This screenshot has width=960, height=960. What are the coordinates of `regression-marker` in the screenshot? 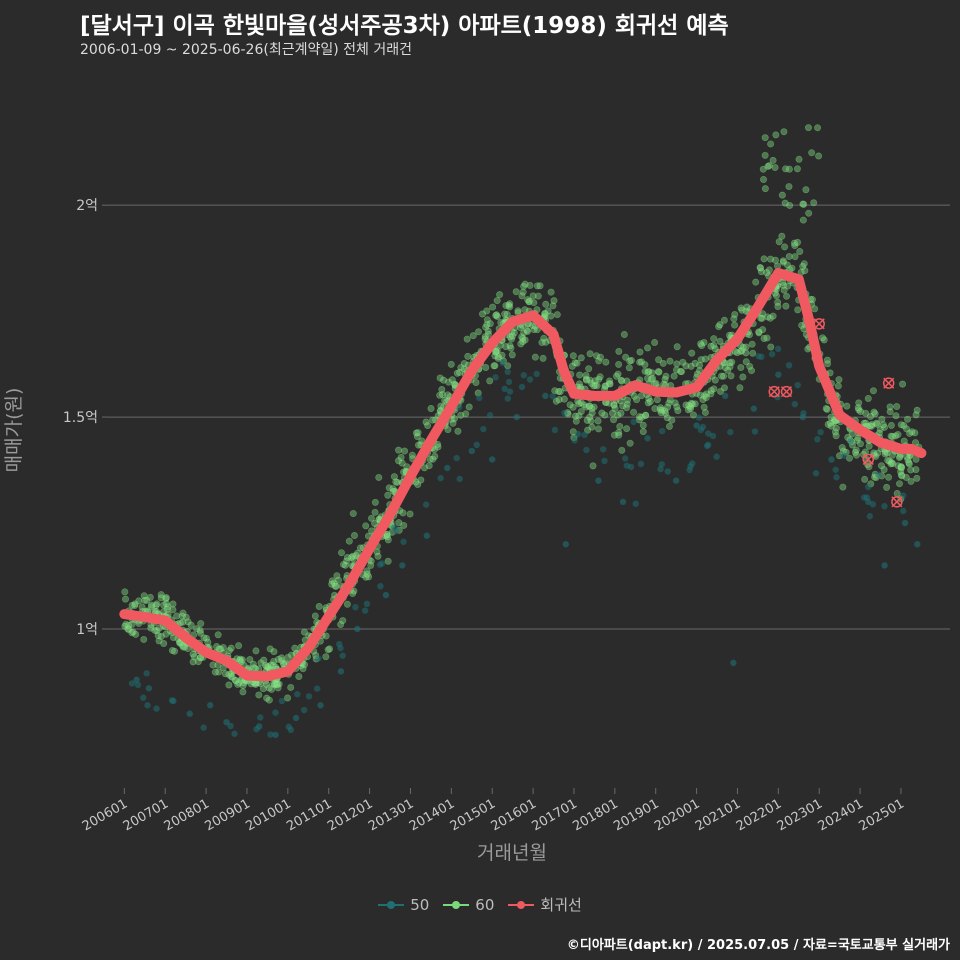 It's located at (888, 383).